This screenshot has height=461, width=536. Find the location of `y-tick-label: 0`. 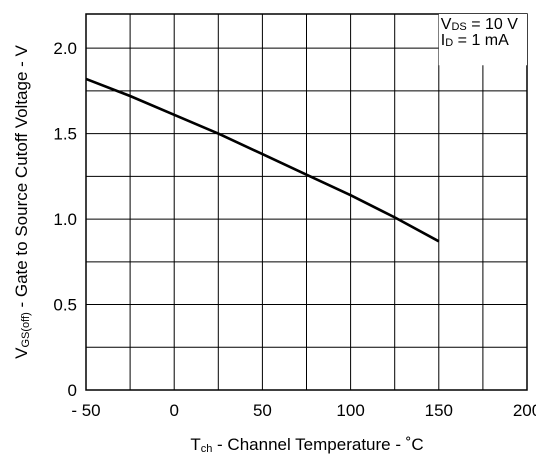

y-tick-label: 0 is located at coordinates (72, 390).